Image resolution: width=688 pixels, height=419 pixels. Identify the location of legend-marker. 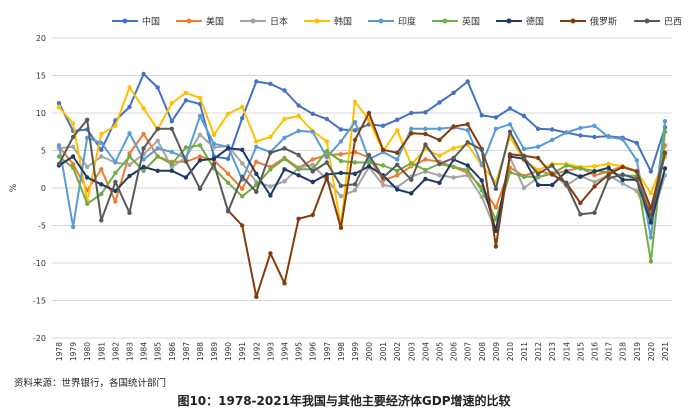
(317, 21).